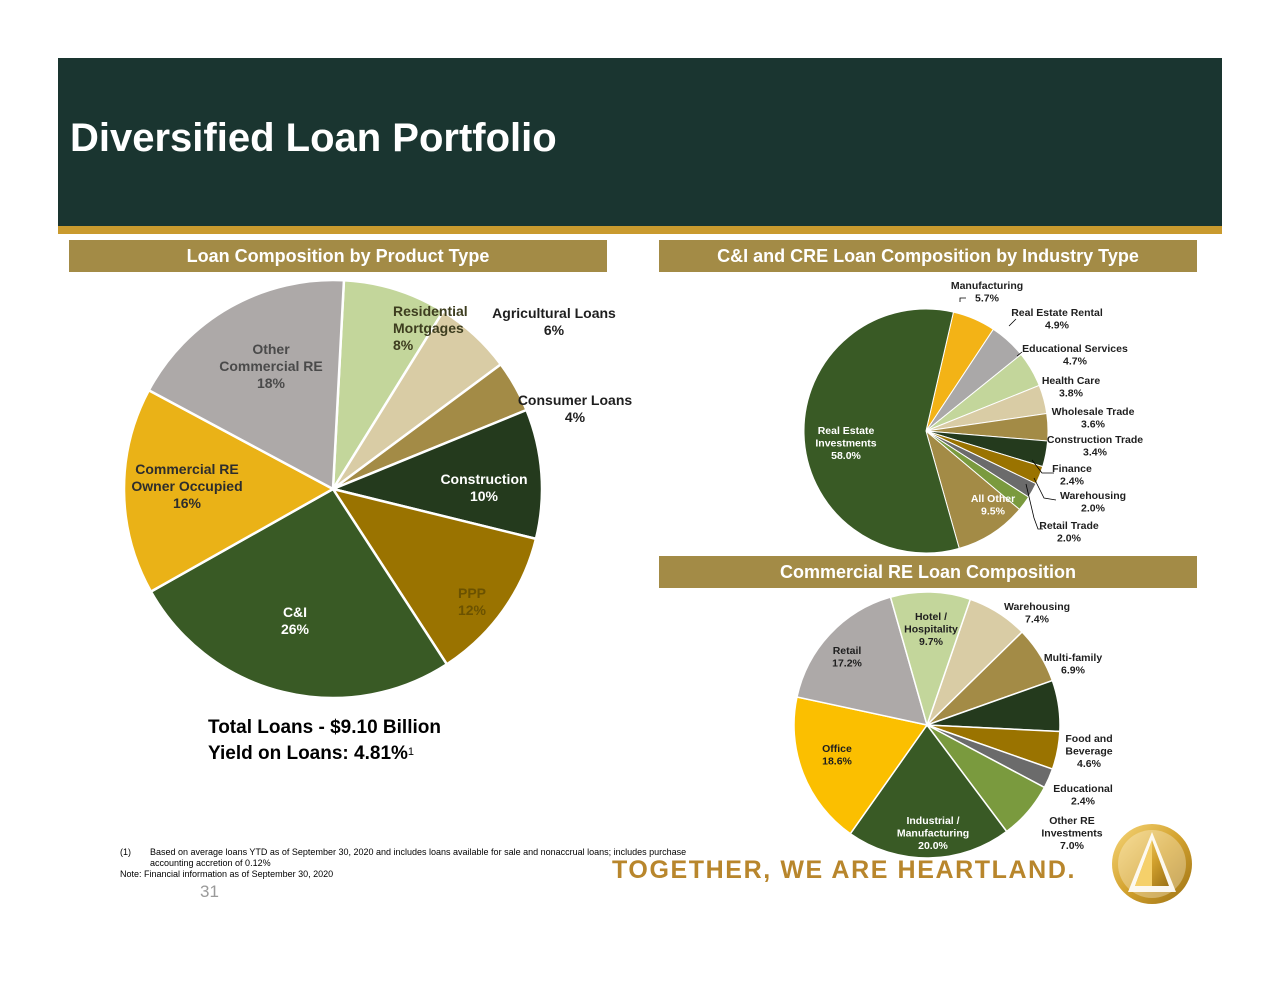 This screenshot has width=1280, height=989. I want to click on slice-label-ppp: PPP 12%, so click(472, 601).